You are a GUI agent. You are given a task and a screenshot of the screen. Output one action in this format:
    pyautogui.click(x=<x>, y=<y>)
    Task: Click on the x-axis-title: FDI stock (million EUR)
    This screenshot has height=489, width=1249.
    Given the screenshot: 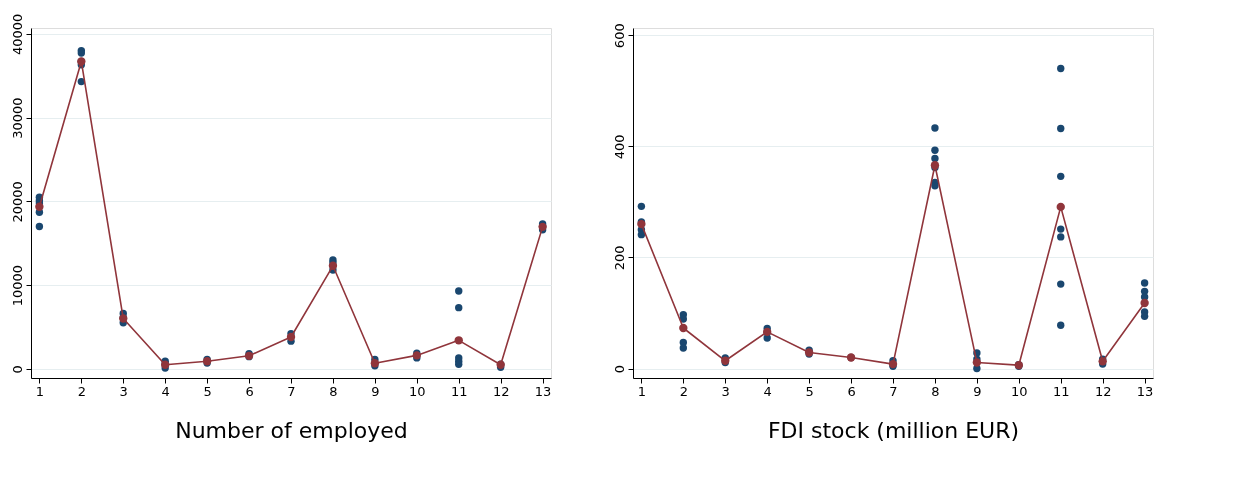 What is the action you would take?
    pyautogui.click(x=893, y=430)
    